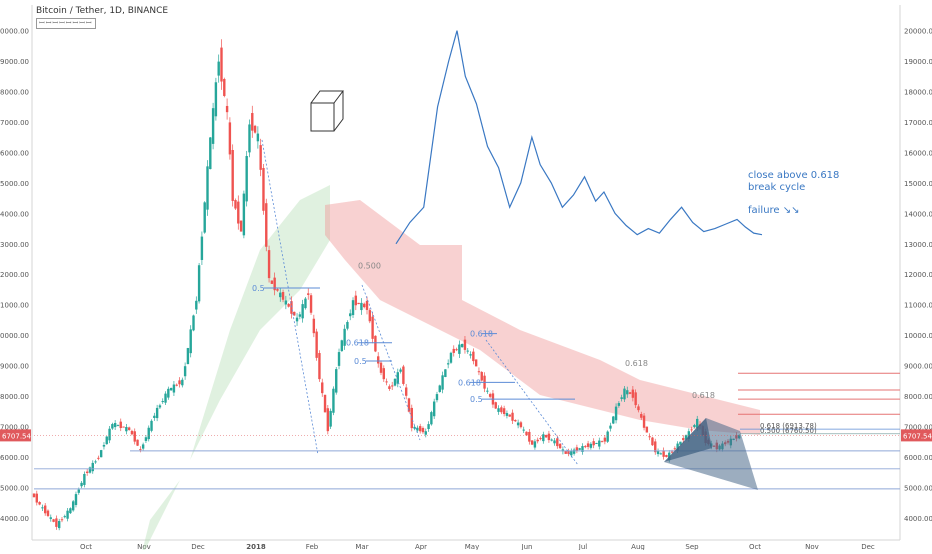  I want to click on cube-icon-front, so click(322, 117).